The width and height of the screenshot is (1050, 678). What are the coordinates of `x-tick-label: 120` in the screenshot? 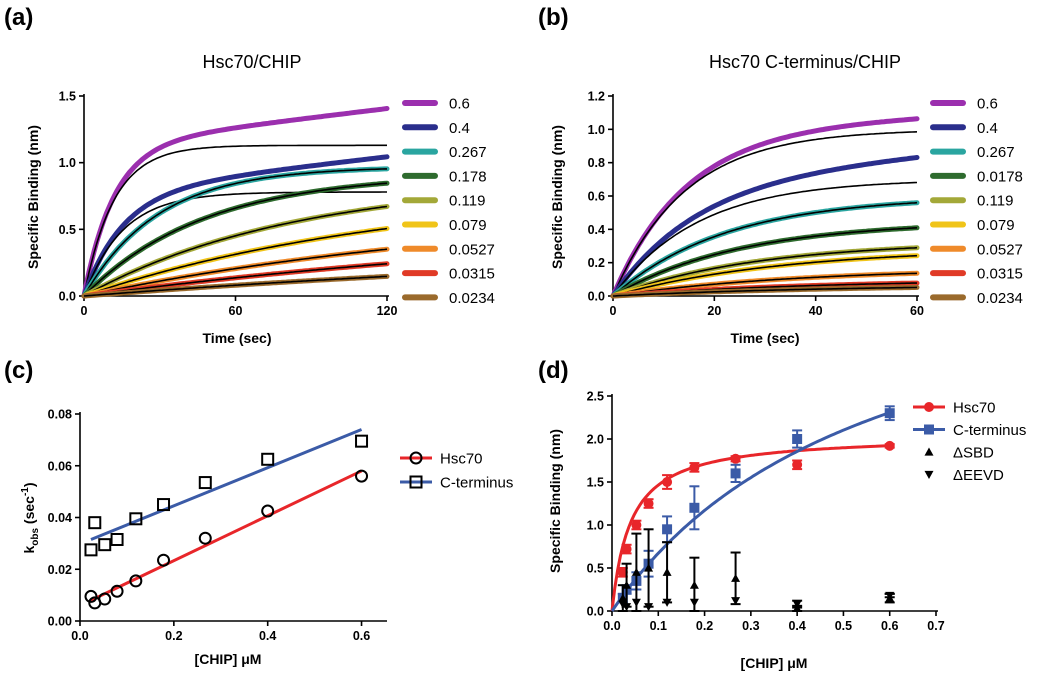 It's located at (387, 311).